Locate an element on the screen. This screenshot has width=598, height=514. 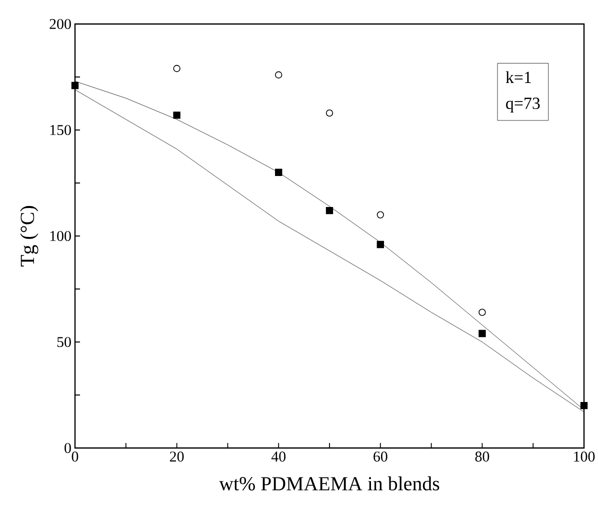
x-tick-label: 60 is located at coordinates (381, 457).